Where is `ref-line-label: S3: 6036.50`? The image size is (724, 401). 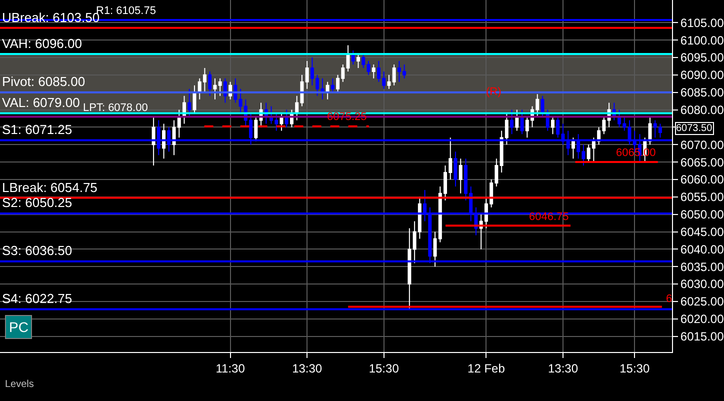 ref-line-label: S3: 6036.50 is located at coordinates (37, 250).